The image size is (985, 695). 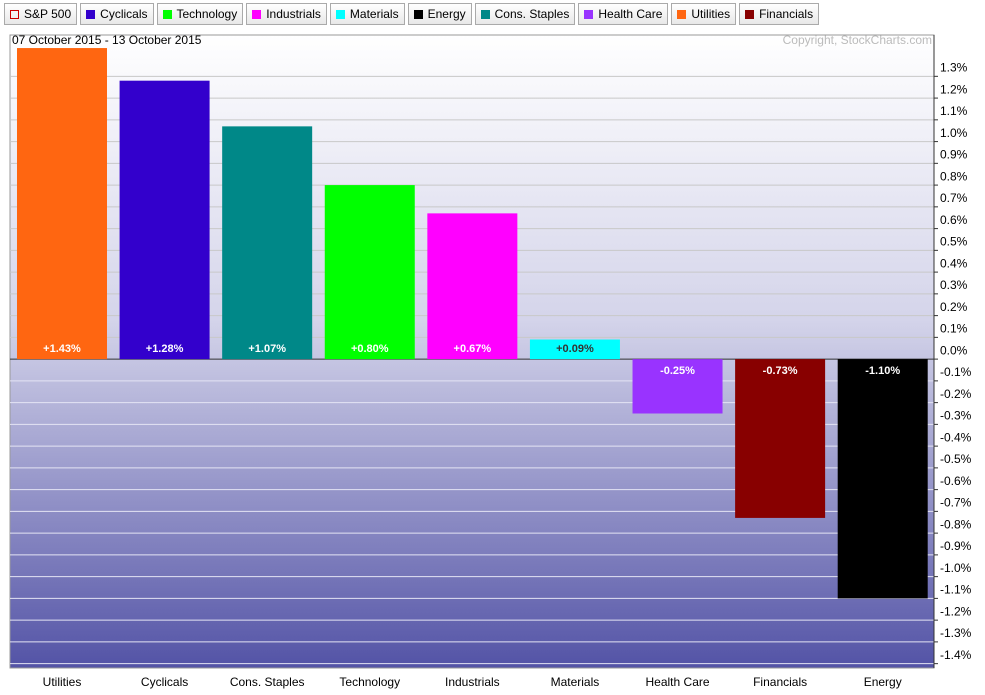 I want to click on y-tick-label: -1.1%, so click(x=956, y=590).